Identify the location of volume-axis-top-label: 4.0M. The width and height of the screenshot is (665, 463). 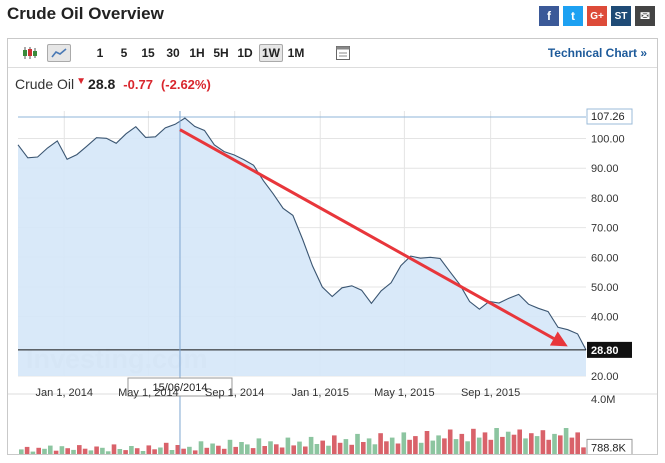
(603, 400).